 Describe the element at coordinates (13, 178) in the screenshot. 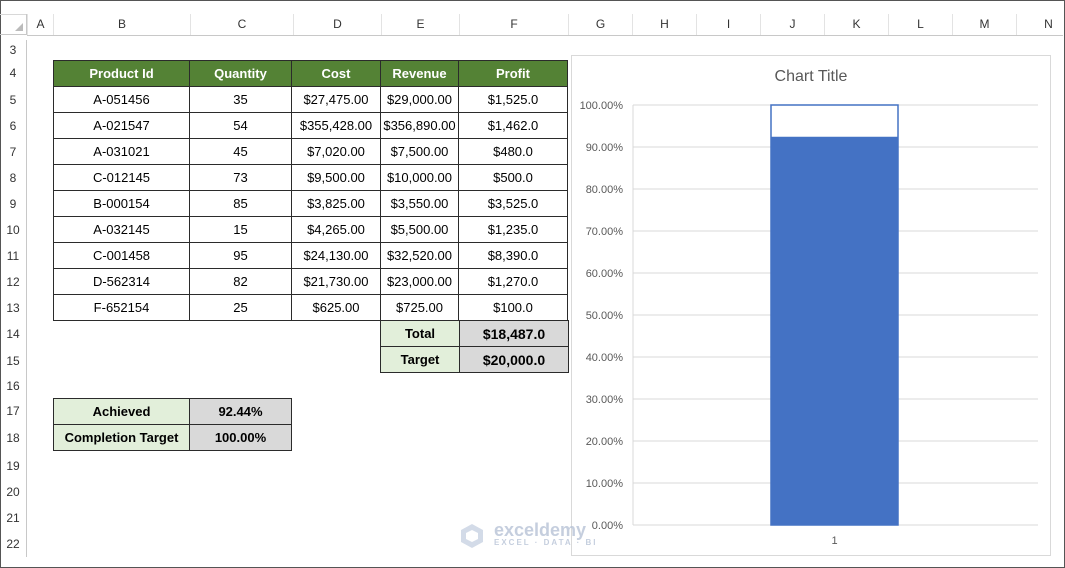

I see `row-header-8: 8` at that location.